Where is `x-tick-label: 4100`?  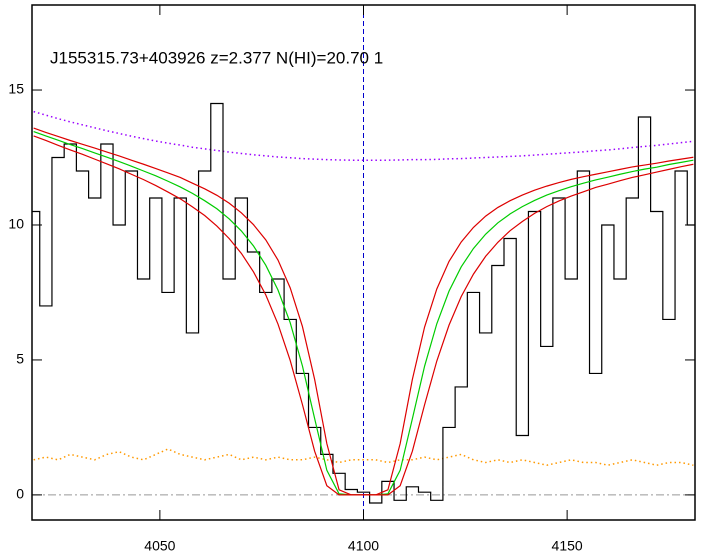
x-tick-label: 4100 is located at coordinates (363, 546).